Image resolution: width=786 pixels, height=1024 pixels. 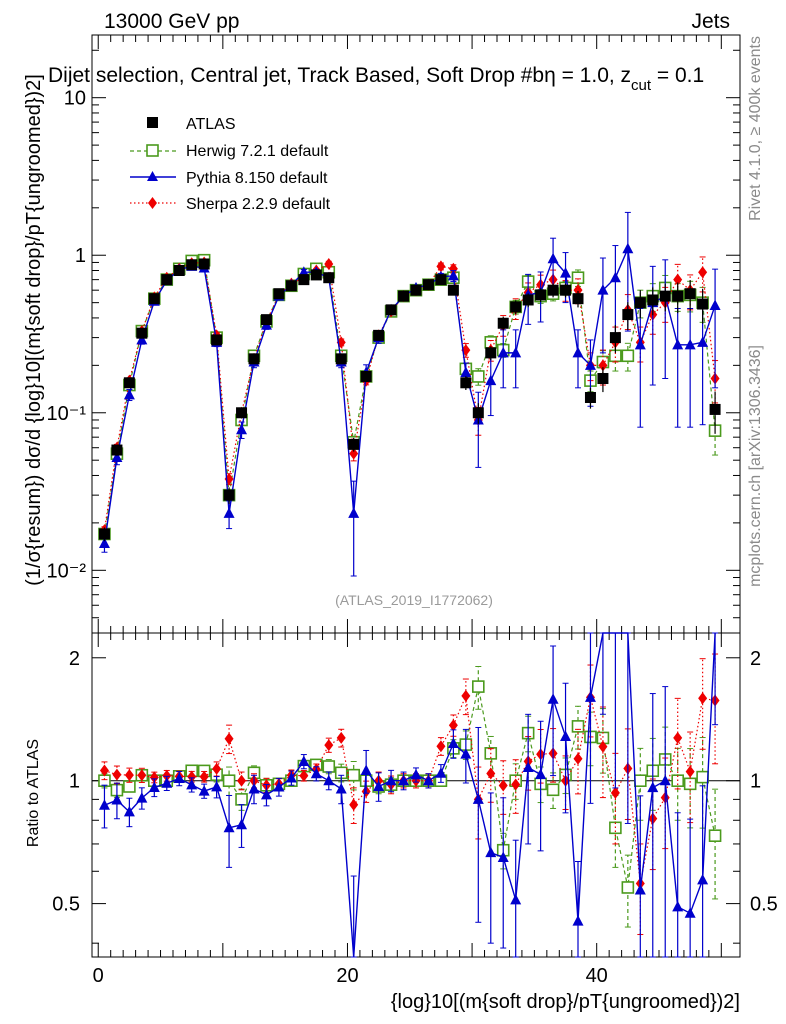 I want to click on legend-entry-herwig: Herwig 7.2.1 default, so click(x=229, y=151).